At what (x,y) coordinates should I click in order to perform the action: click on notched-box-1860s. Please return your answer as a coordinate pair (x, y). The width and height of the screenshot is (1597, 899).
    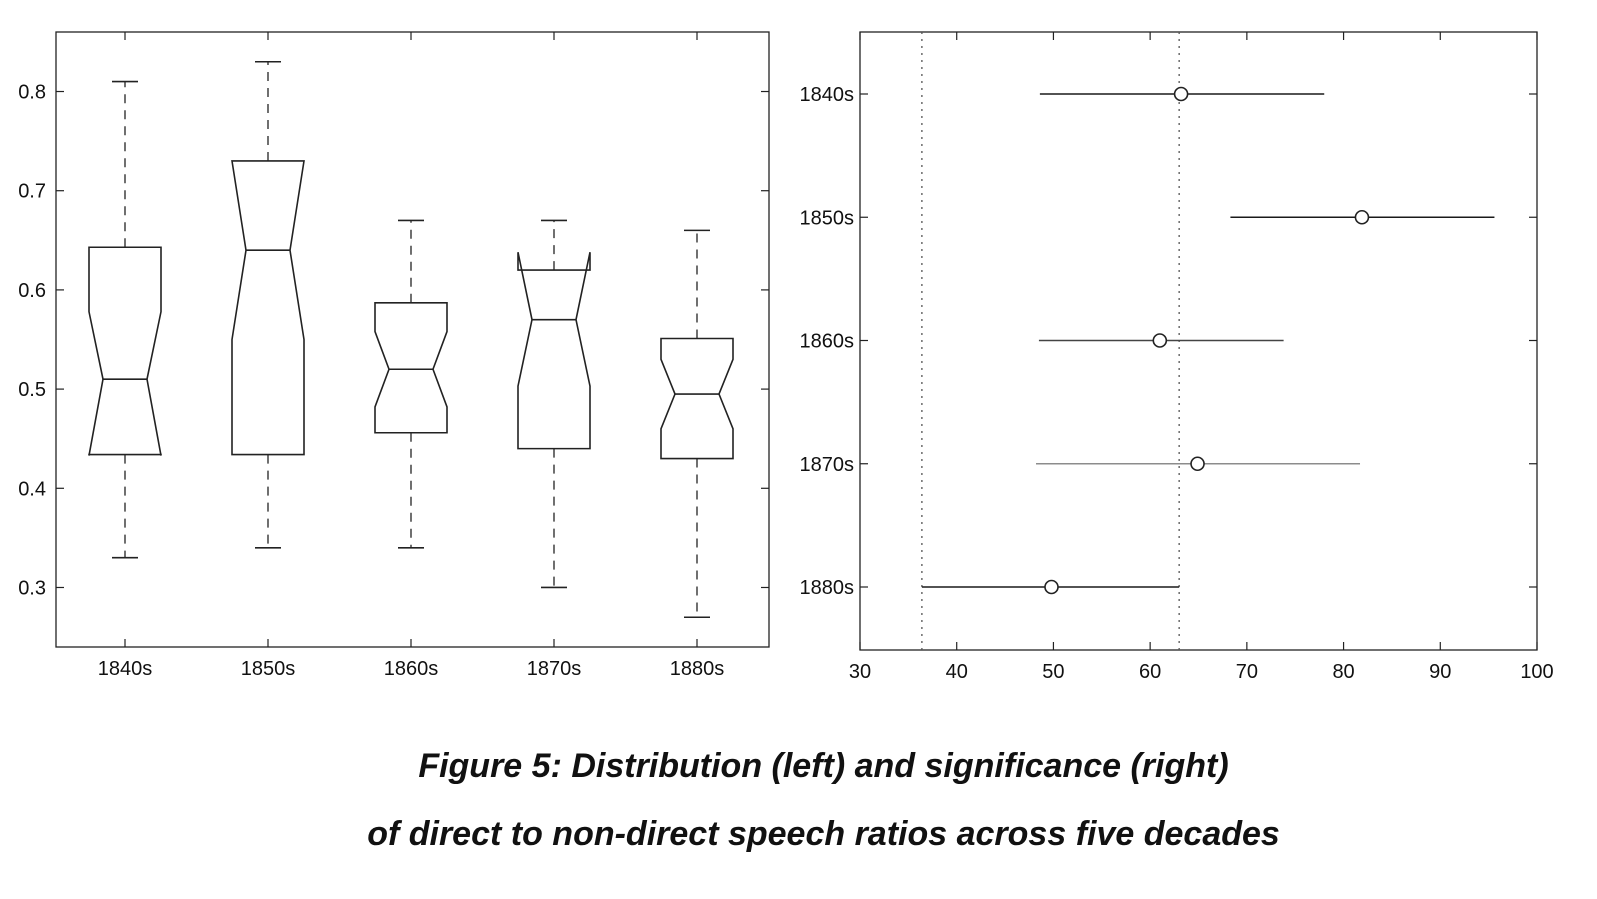
    Looking at the image, I should click on (411, 367).